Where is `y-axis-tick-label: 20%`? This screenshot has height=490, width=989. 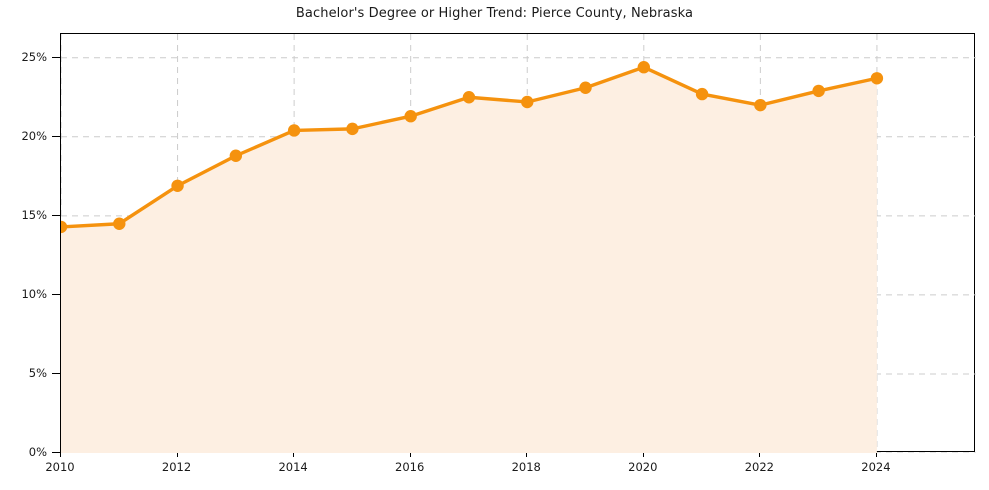 y-axis-tick-label: 20% is located at coordinates (34, 135).